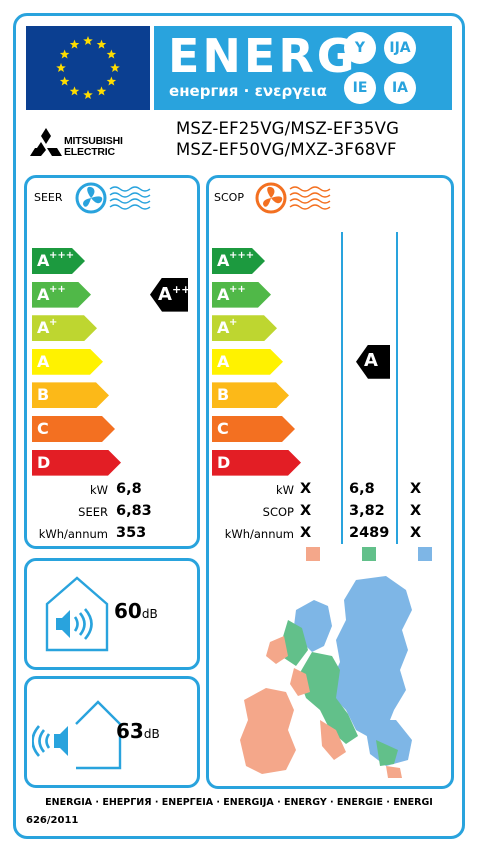  What do you see at coordinates (306, 511) in the screenshot?
I see `heating-scop-cold: X` at bounding box center [306, 511].